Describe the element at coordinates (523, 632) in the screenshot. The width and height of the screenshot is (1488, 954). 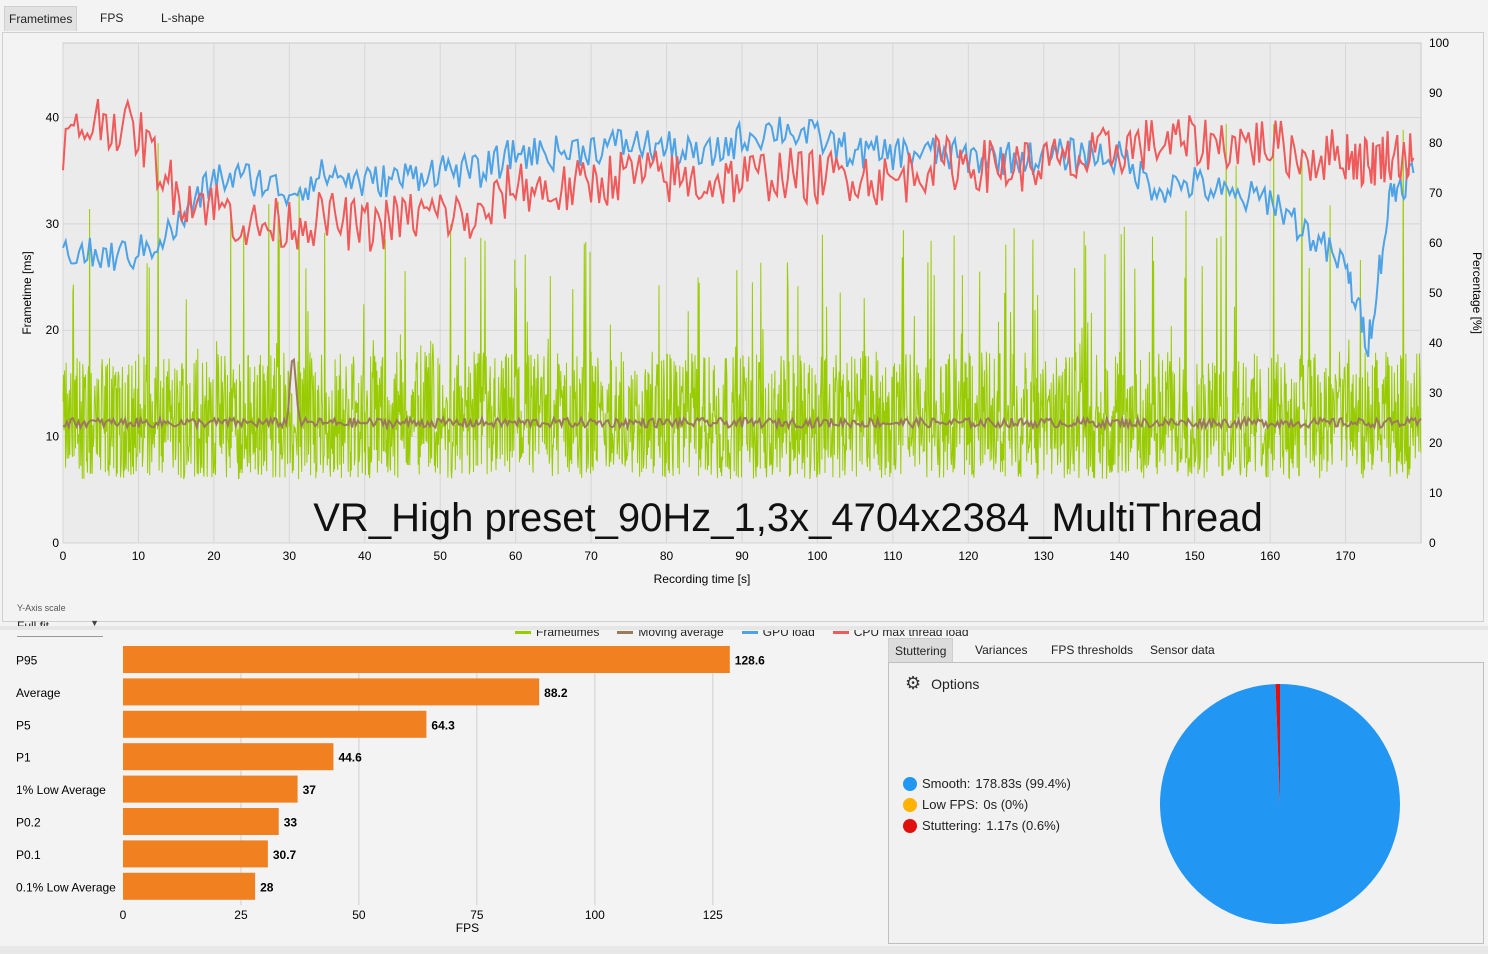
I see `legend-swatch-frametimes` at that location.